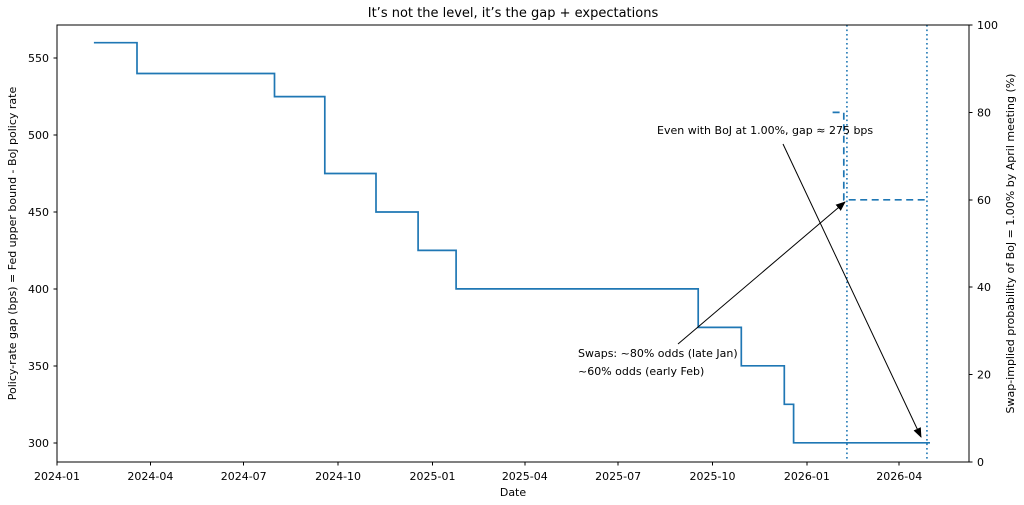  I want to click on y-right-tick-label: 40, so click(984, 287).